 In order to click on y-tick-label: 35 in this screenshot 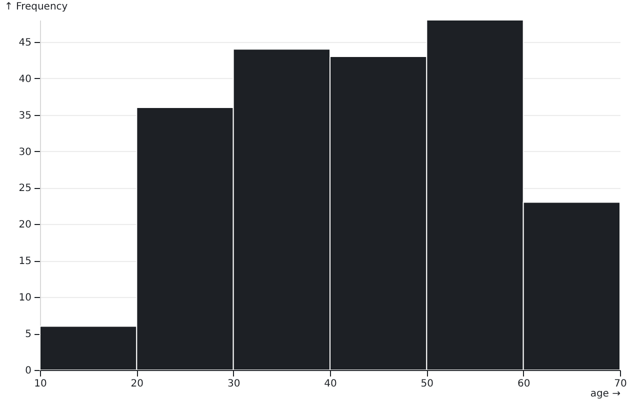, I will do `click(25, 116)`.